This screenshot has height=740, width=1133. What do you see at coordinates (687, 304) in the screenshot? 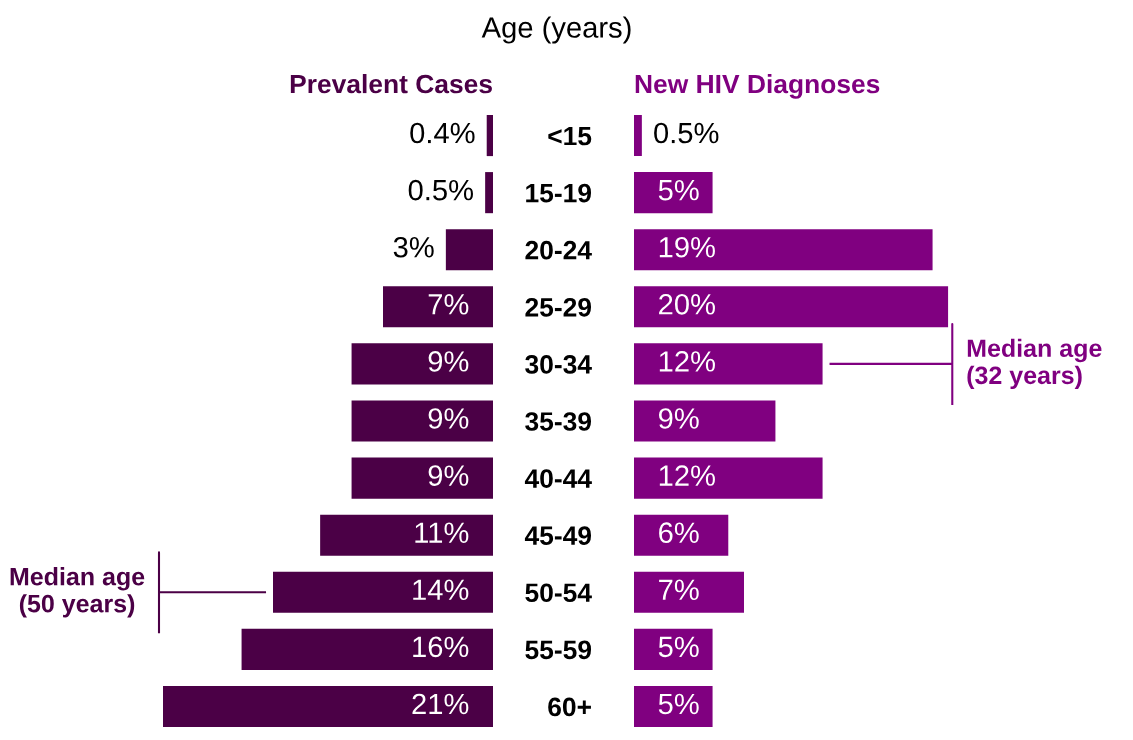
I see `data-label: 20%` at bounding box center [687, 304].